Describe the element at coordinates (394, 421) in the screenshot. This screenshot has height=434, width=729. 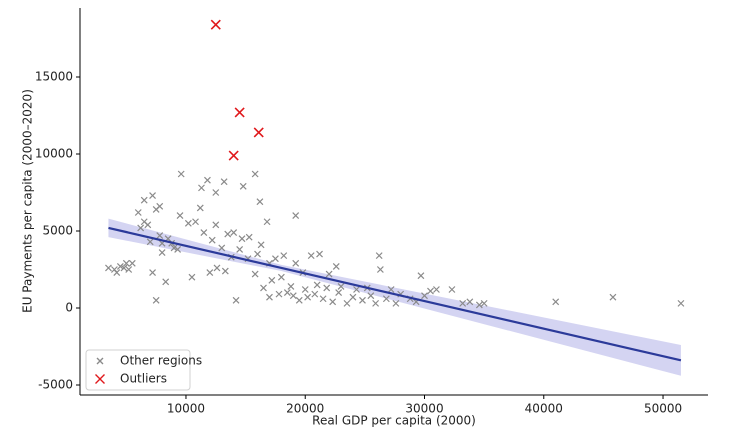
I see `x-axis-label: Real GDP per capita (2000)` at that location.